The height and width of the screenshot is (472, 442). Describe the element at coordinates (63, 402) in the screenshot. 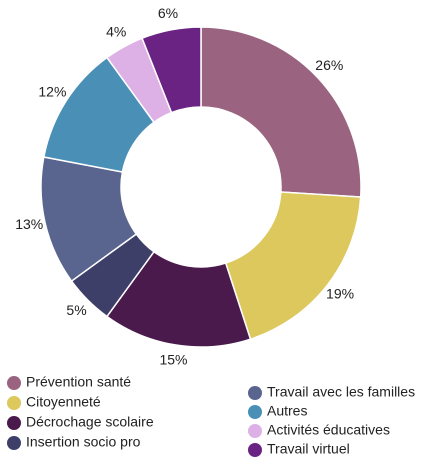

I see `legend-label: Citoyenneté` at that location.